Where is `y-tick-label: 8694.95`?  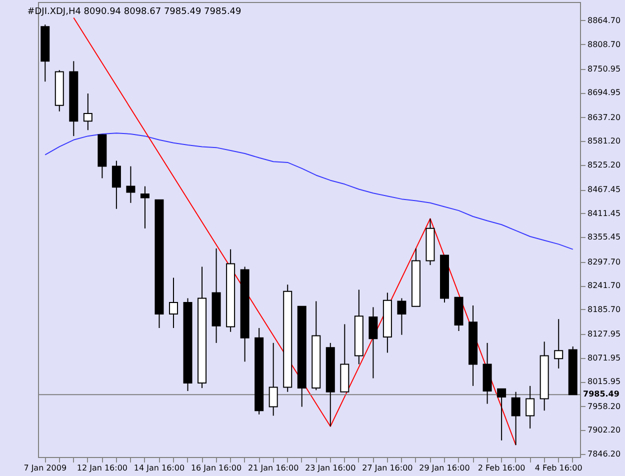 y-tick-label: 8694.95 is located at coordinates (604, 93).